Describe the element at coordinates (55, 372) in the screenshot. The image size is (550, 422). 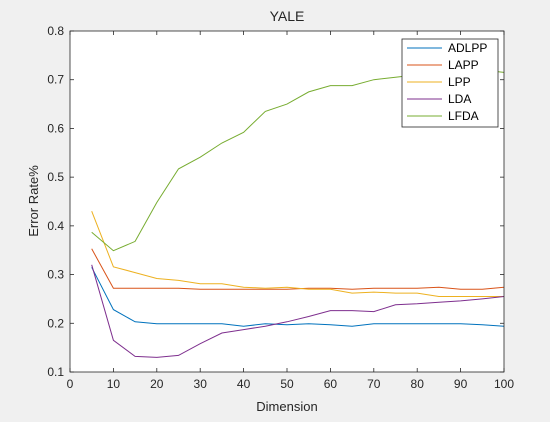
I see `y-tick-label: 0.1` at that location.